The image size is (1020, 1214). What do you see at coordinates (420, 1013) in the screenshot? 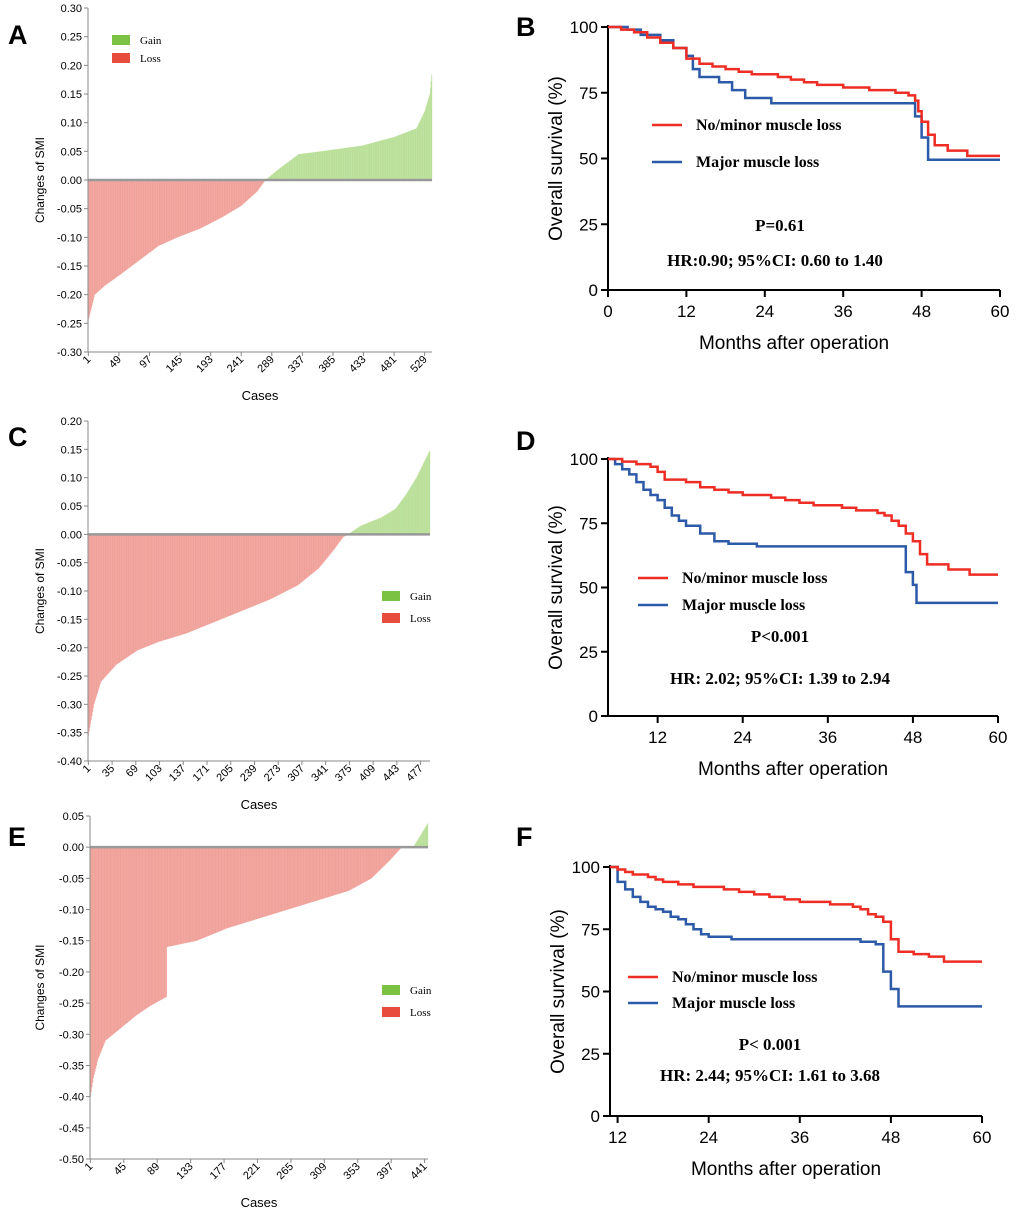
I see `legend-label-loss: Loss` at bounding box center [420, 1013].